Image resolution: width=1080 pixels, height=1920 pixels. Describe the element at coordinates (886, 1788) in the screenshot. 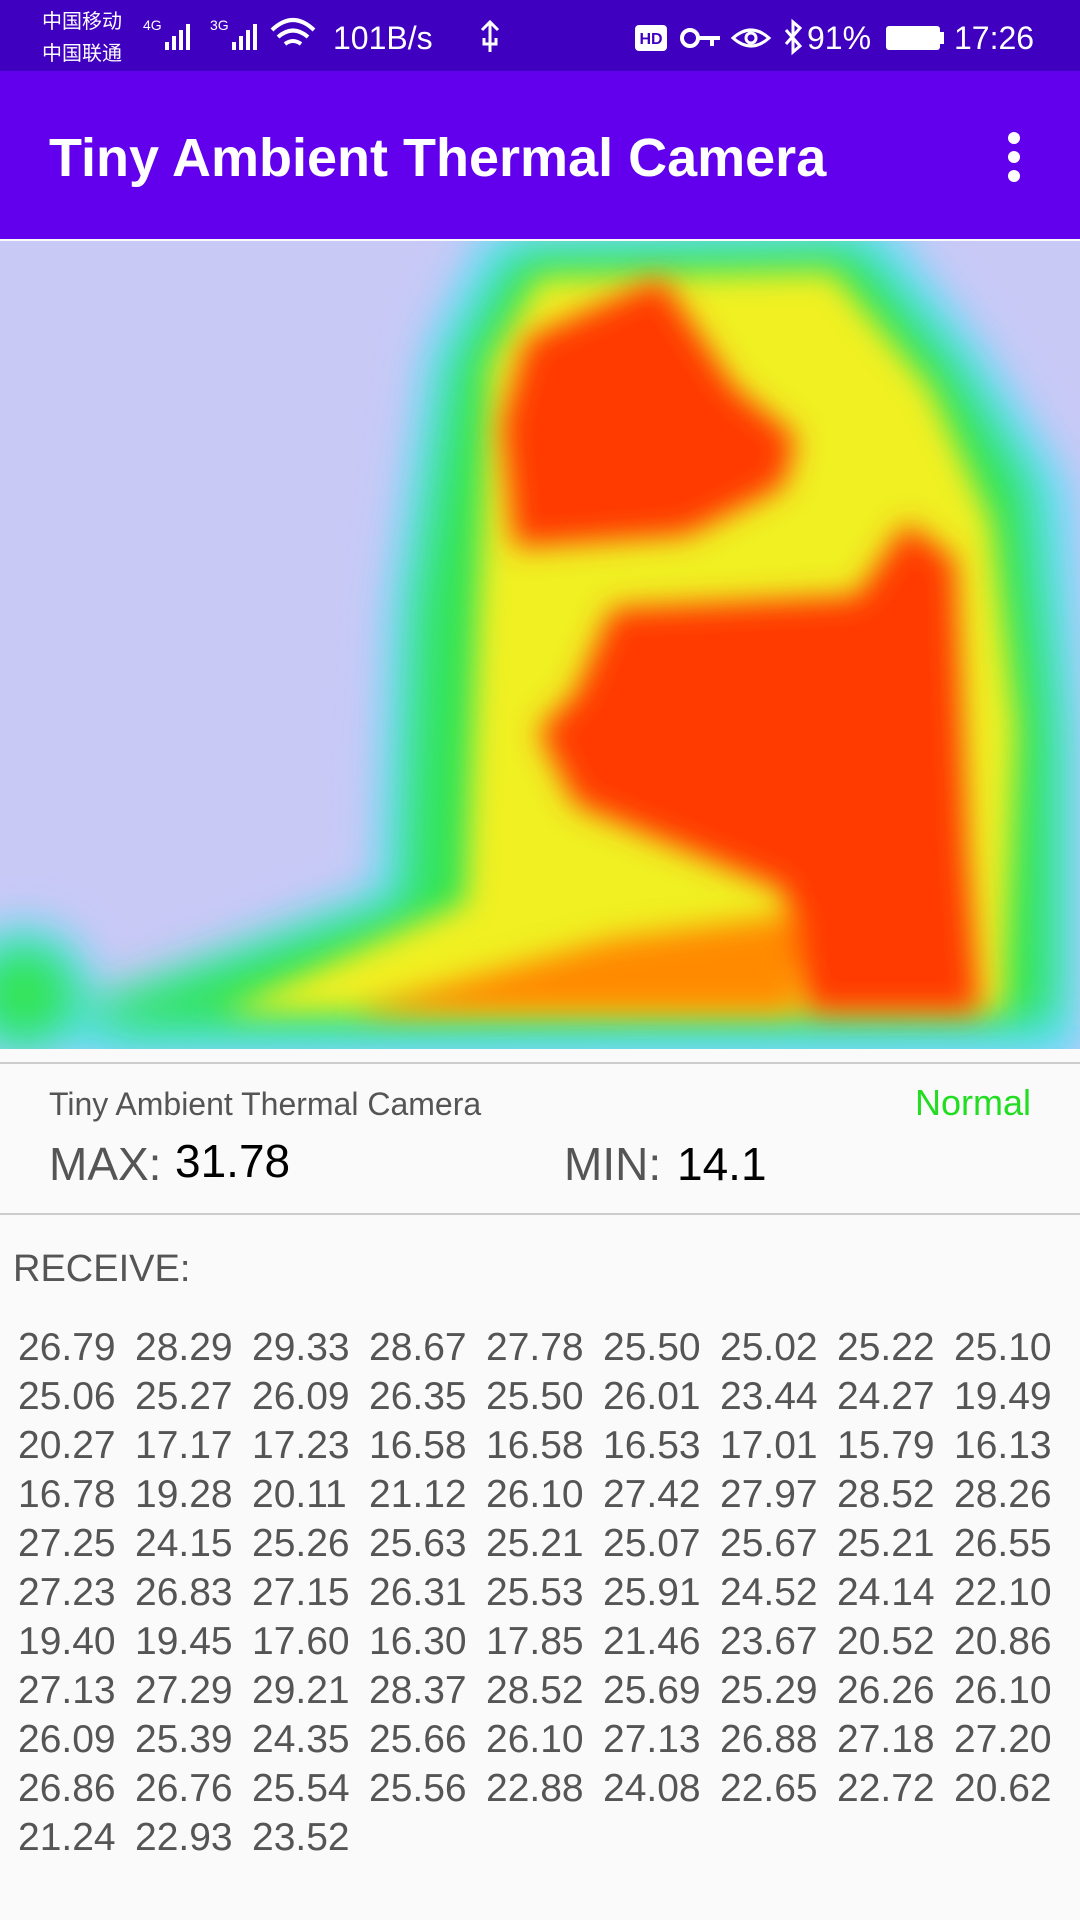

I see `receive-value: 22.72` at that location.